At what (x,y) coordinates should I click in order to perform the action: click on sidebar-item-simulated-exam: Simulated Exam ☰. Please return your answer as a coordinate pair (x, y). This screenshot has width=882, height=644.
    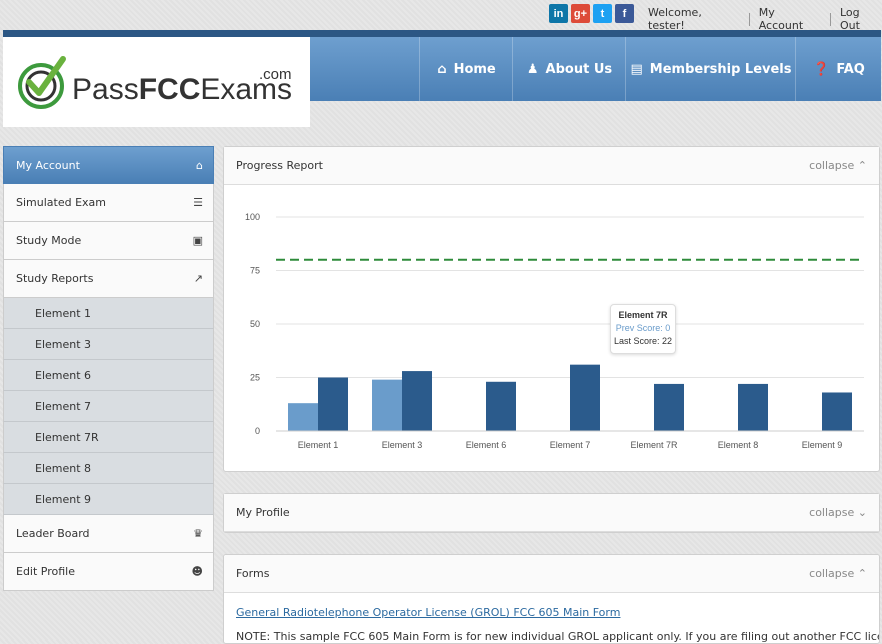
    Looking at the image, I should click on (108, 203).